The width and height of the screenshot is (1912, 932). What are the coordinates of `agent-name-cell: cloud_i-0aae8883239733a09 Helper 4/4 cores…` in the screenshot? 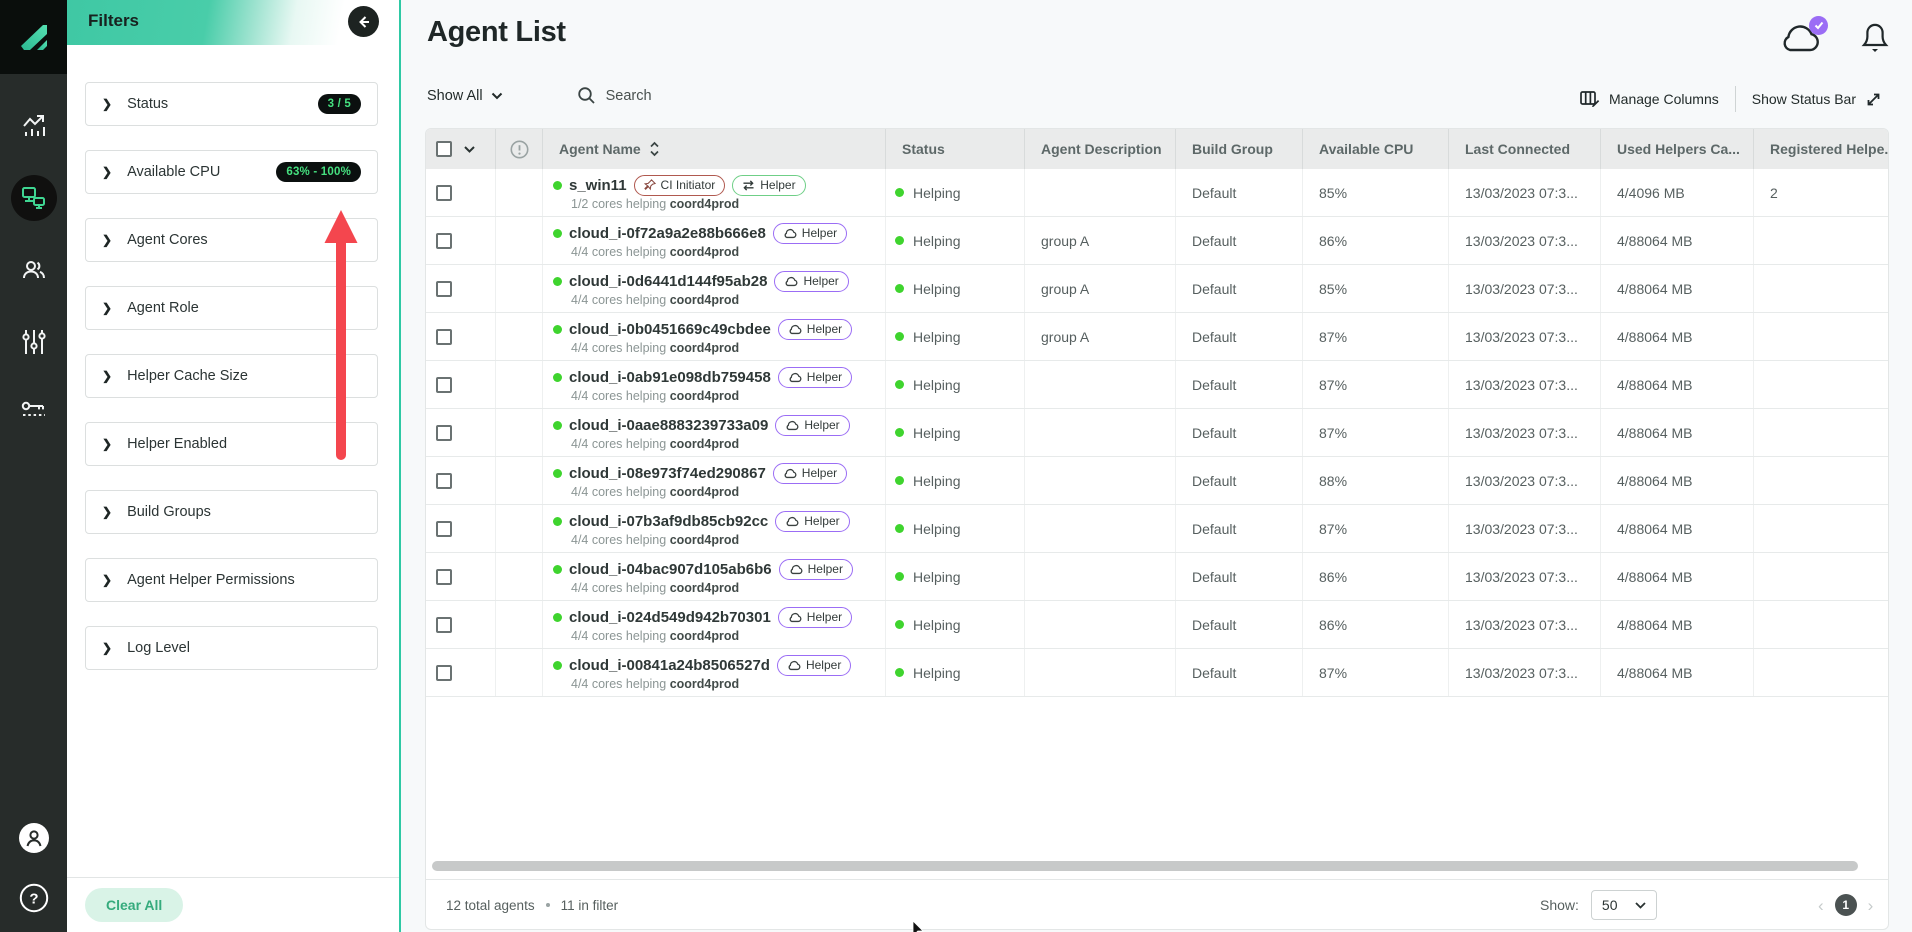 It's located at (714, 432).